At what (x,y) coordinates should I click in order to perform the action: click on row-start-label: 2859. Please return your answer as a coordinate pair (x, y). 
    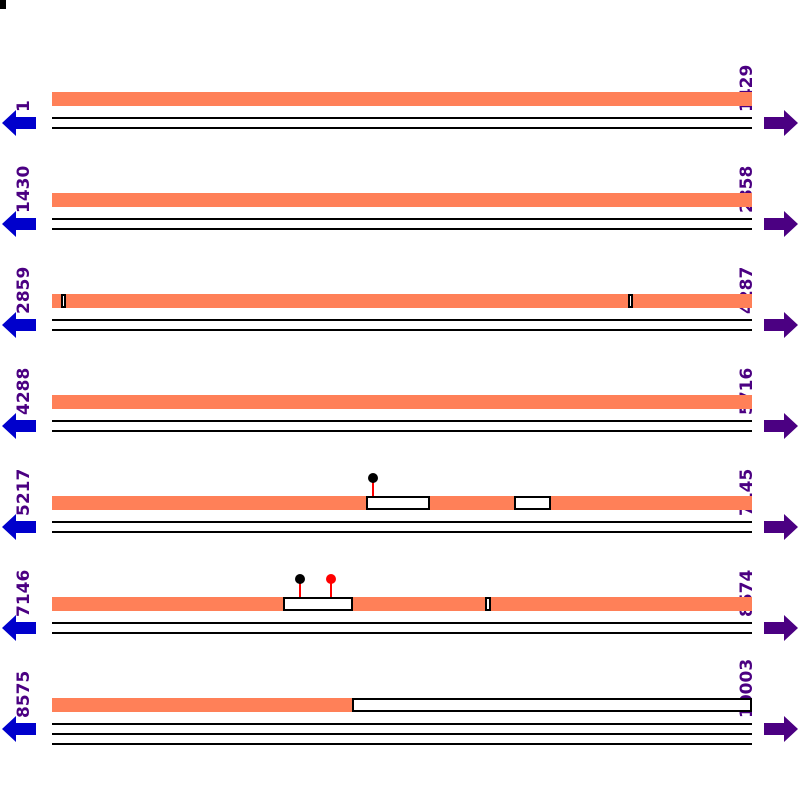
    Looking at the image, I should click on (24, 290).